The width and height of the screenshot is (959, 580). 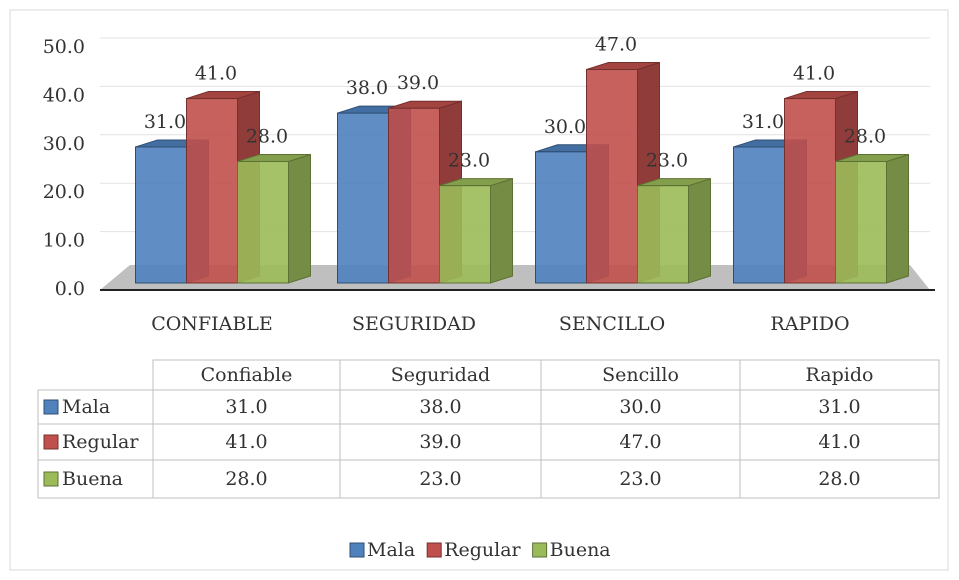 I want to click on x-tick-label: RAPIDO, so click(x=809, y=324).